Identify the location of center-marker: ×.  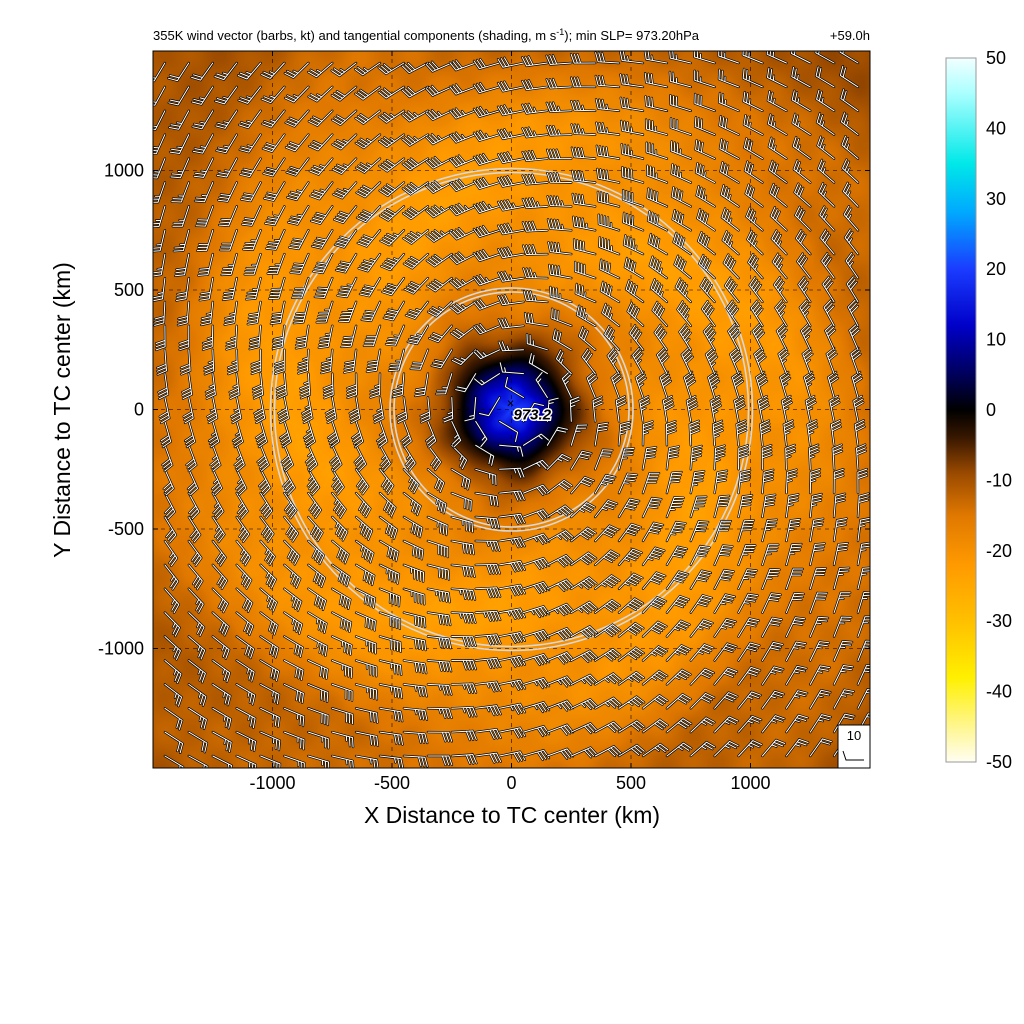
(511, 403).